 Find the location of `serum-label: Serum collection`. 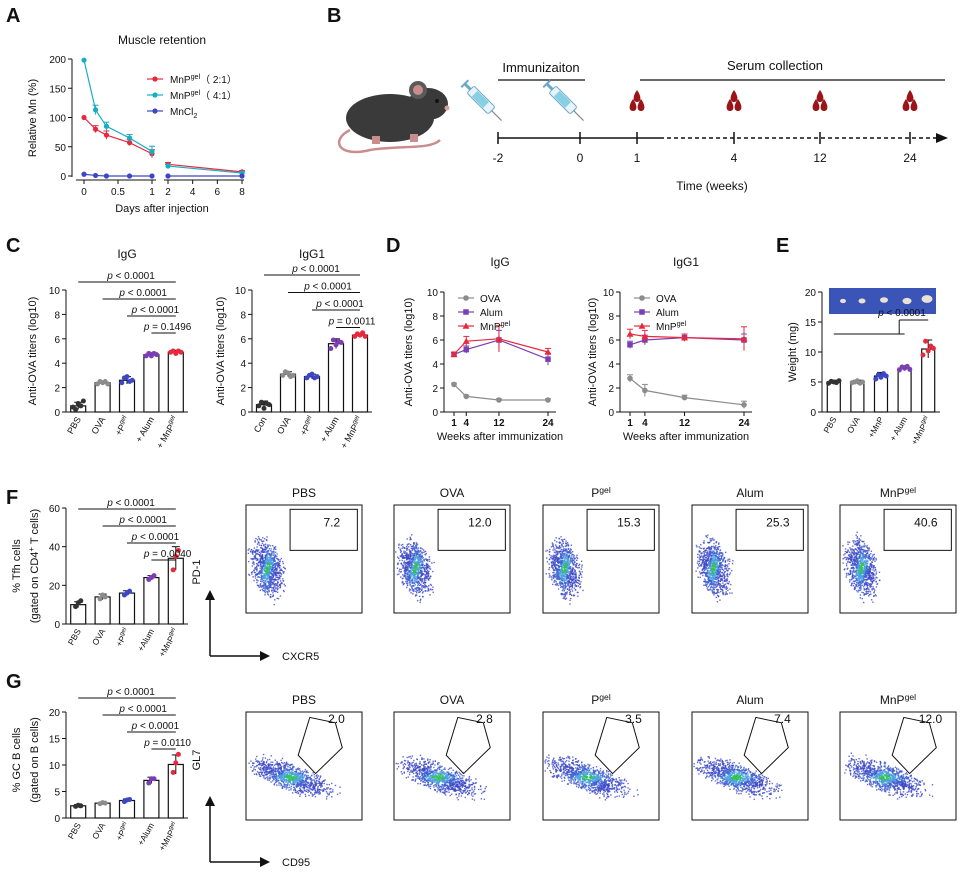

serum-label: Serum collection is located at coordinates (775, 65).